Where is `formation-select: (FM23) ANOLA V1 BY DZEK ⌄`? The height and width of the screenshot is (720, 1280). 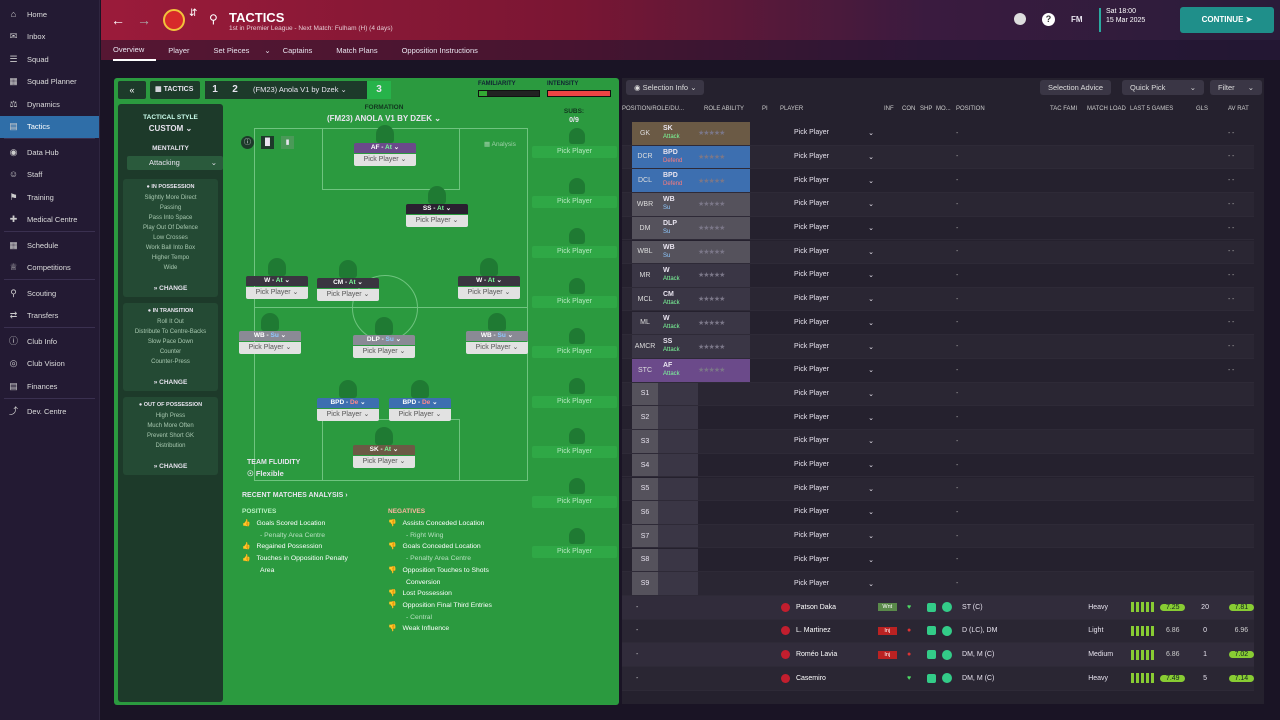 formation-select: (FM23) ANOLA V1 BY DZEK ⌄ is located at coordinates (384, 118).